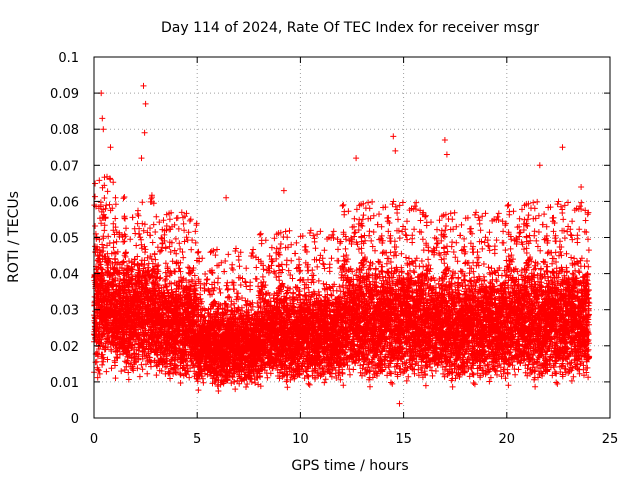 The height and width of the screenshot is (480, 640). I want to click on y-tick-label: 0.09, so click(64, 94).